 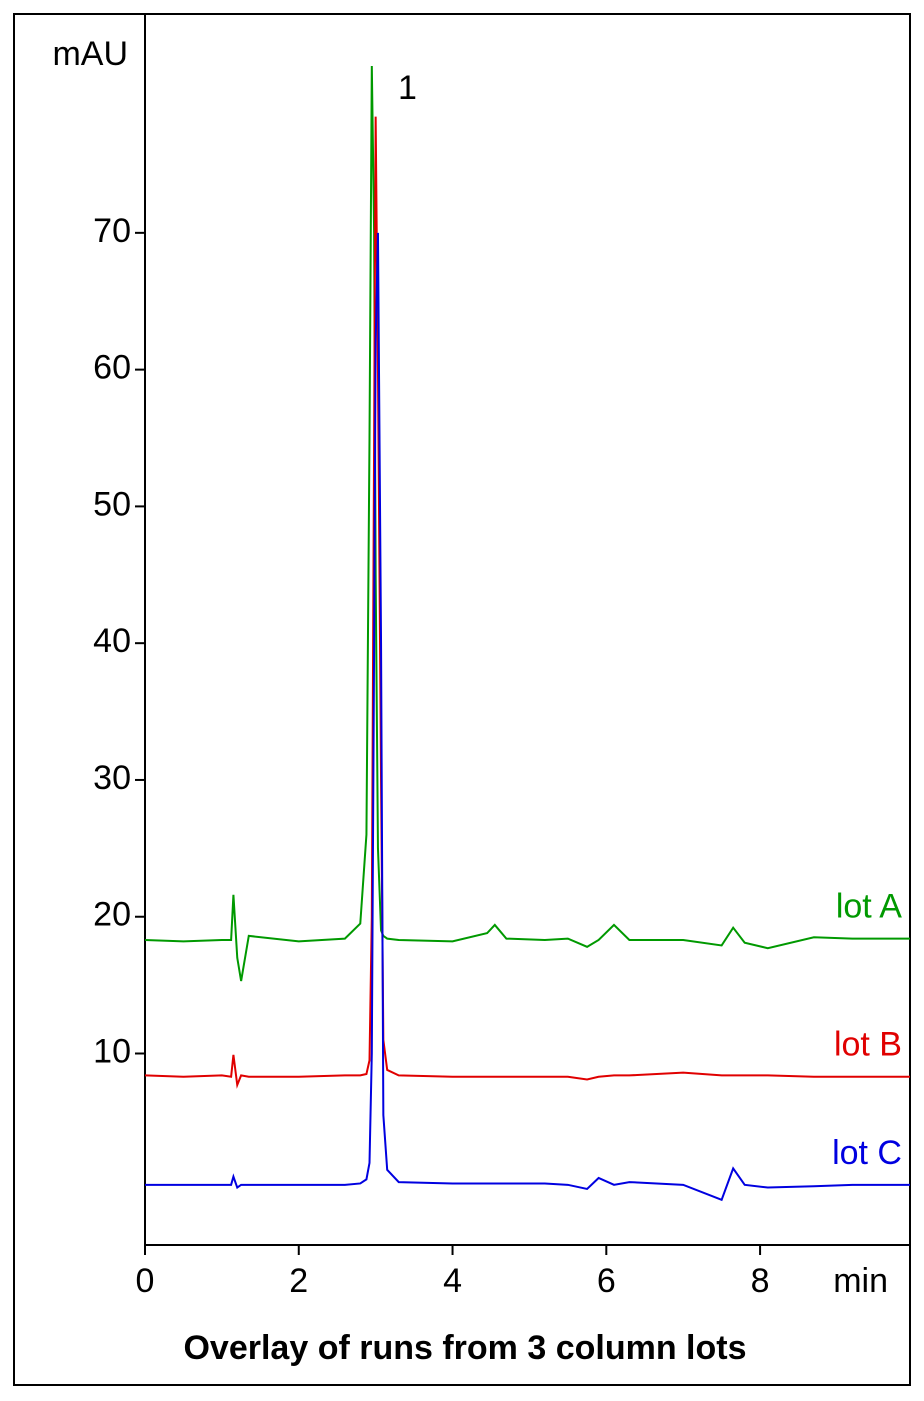 What do you see at coordinates (145, 1281) in the screenshot?
I see `x-tick-label: 0` at bounding box center [145, 1281].